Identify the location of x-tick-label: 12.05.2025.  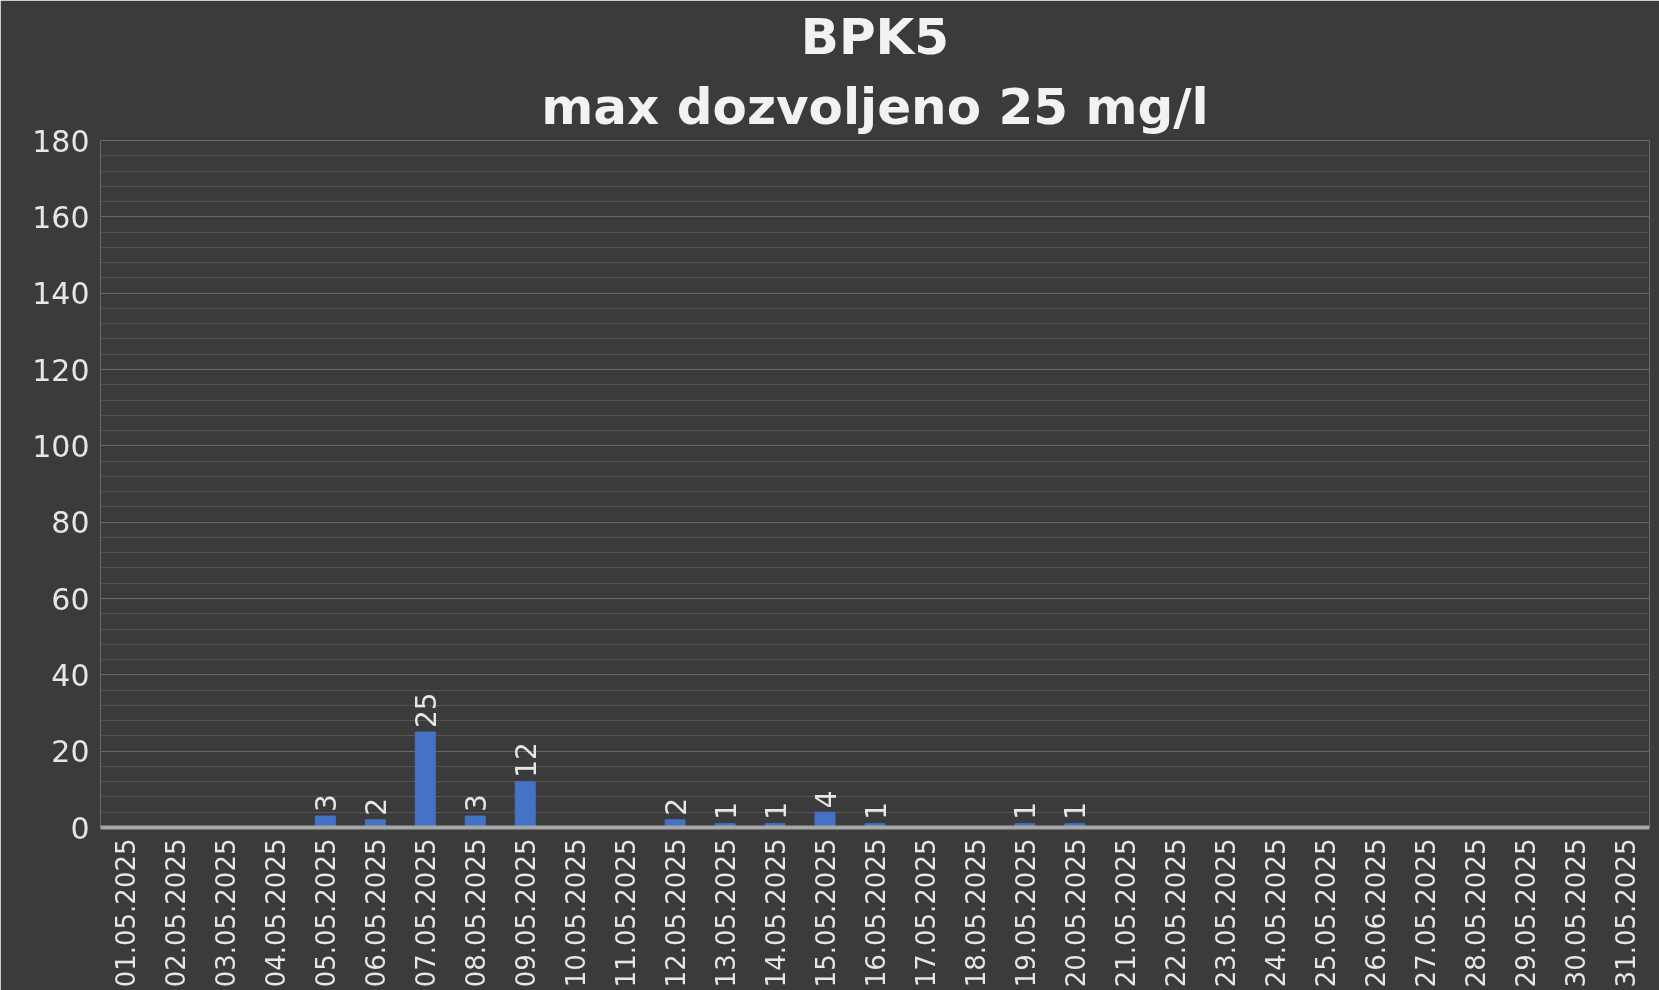
(676, 913).